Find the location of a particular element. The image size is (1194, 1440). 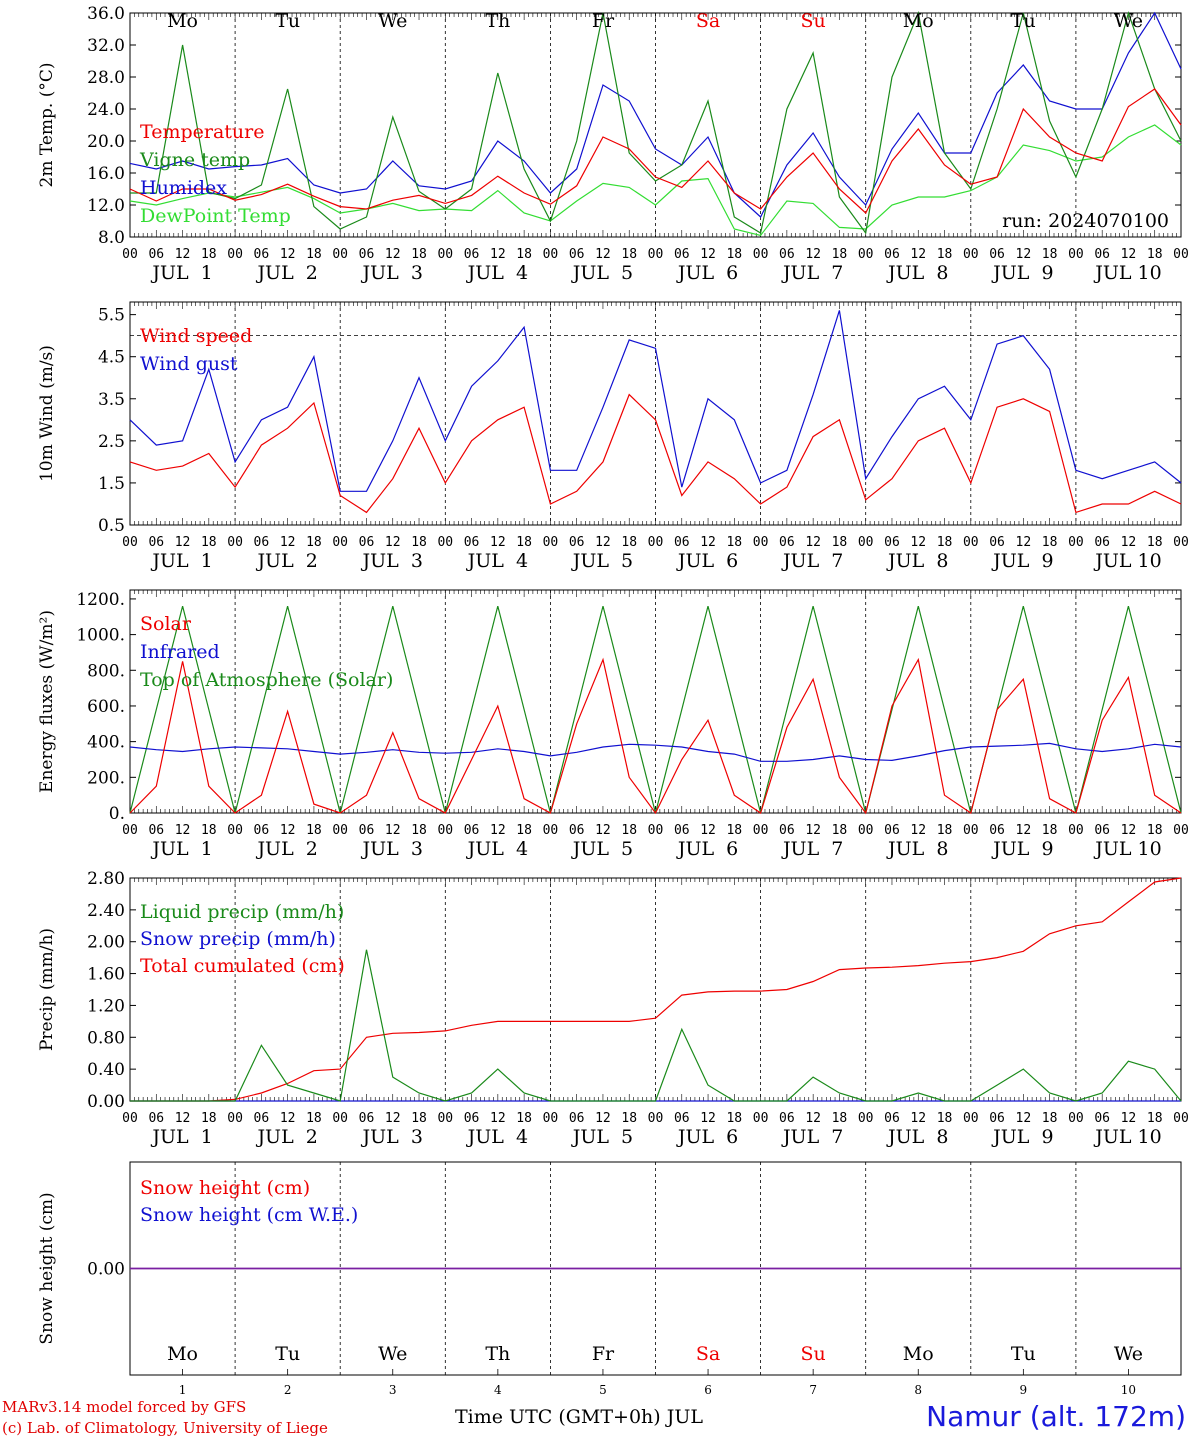

day-number-label: 4 is located at coordinates (498, 1389).